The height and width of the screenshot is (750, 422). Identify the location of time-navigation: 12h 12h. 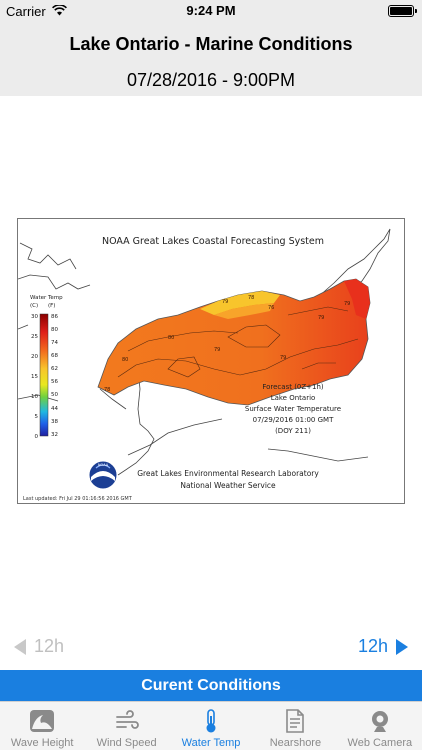
(211, 647).